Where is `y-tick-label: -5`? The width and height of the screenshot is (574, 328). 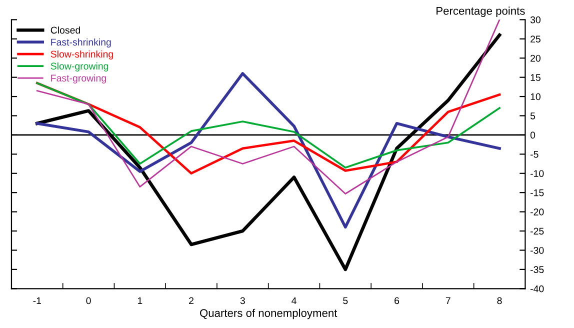 y-tick-label: -5 is located at coordinates (534, 154).